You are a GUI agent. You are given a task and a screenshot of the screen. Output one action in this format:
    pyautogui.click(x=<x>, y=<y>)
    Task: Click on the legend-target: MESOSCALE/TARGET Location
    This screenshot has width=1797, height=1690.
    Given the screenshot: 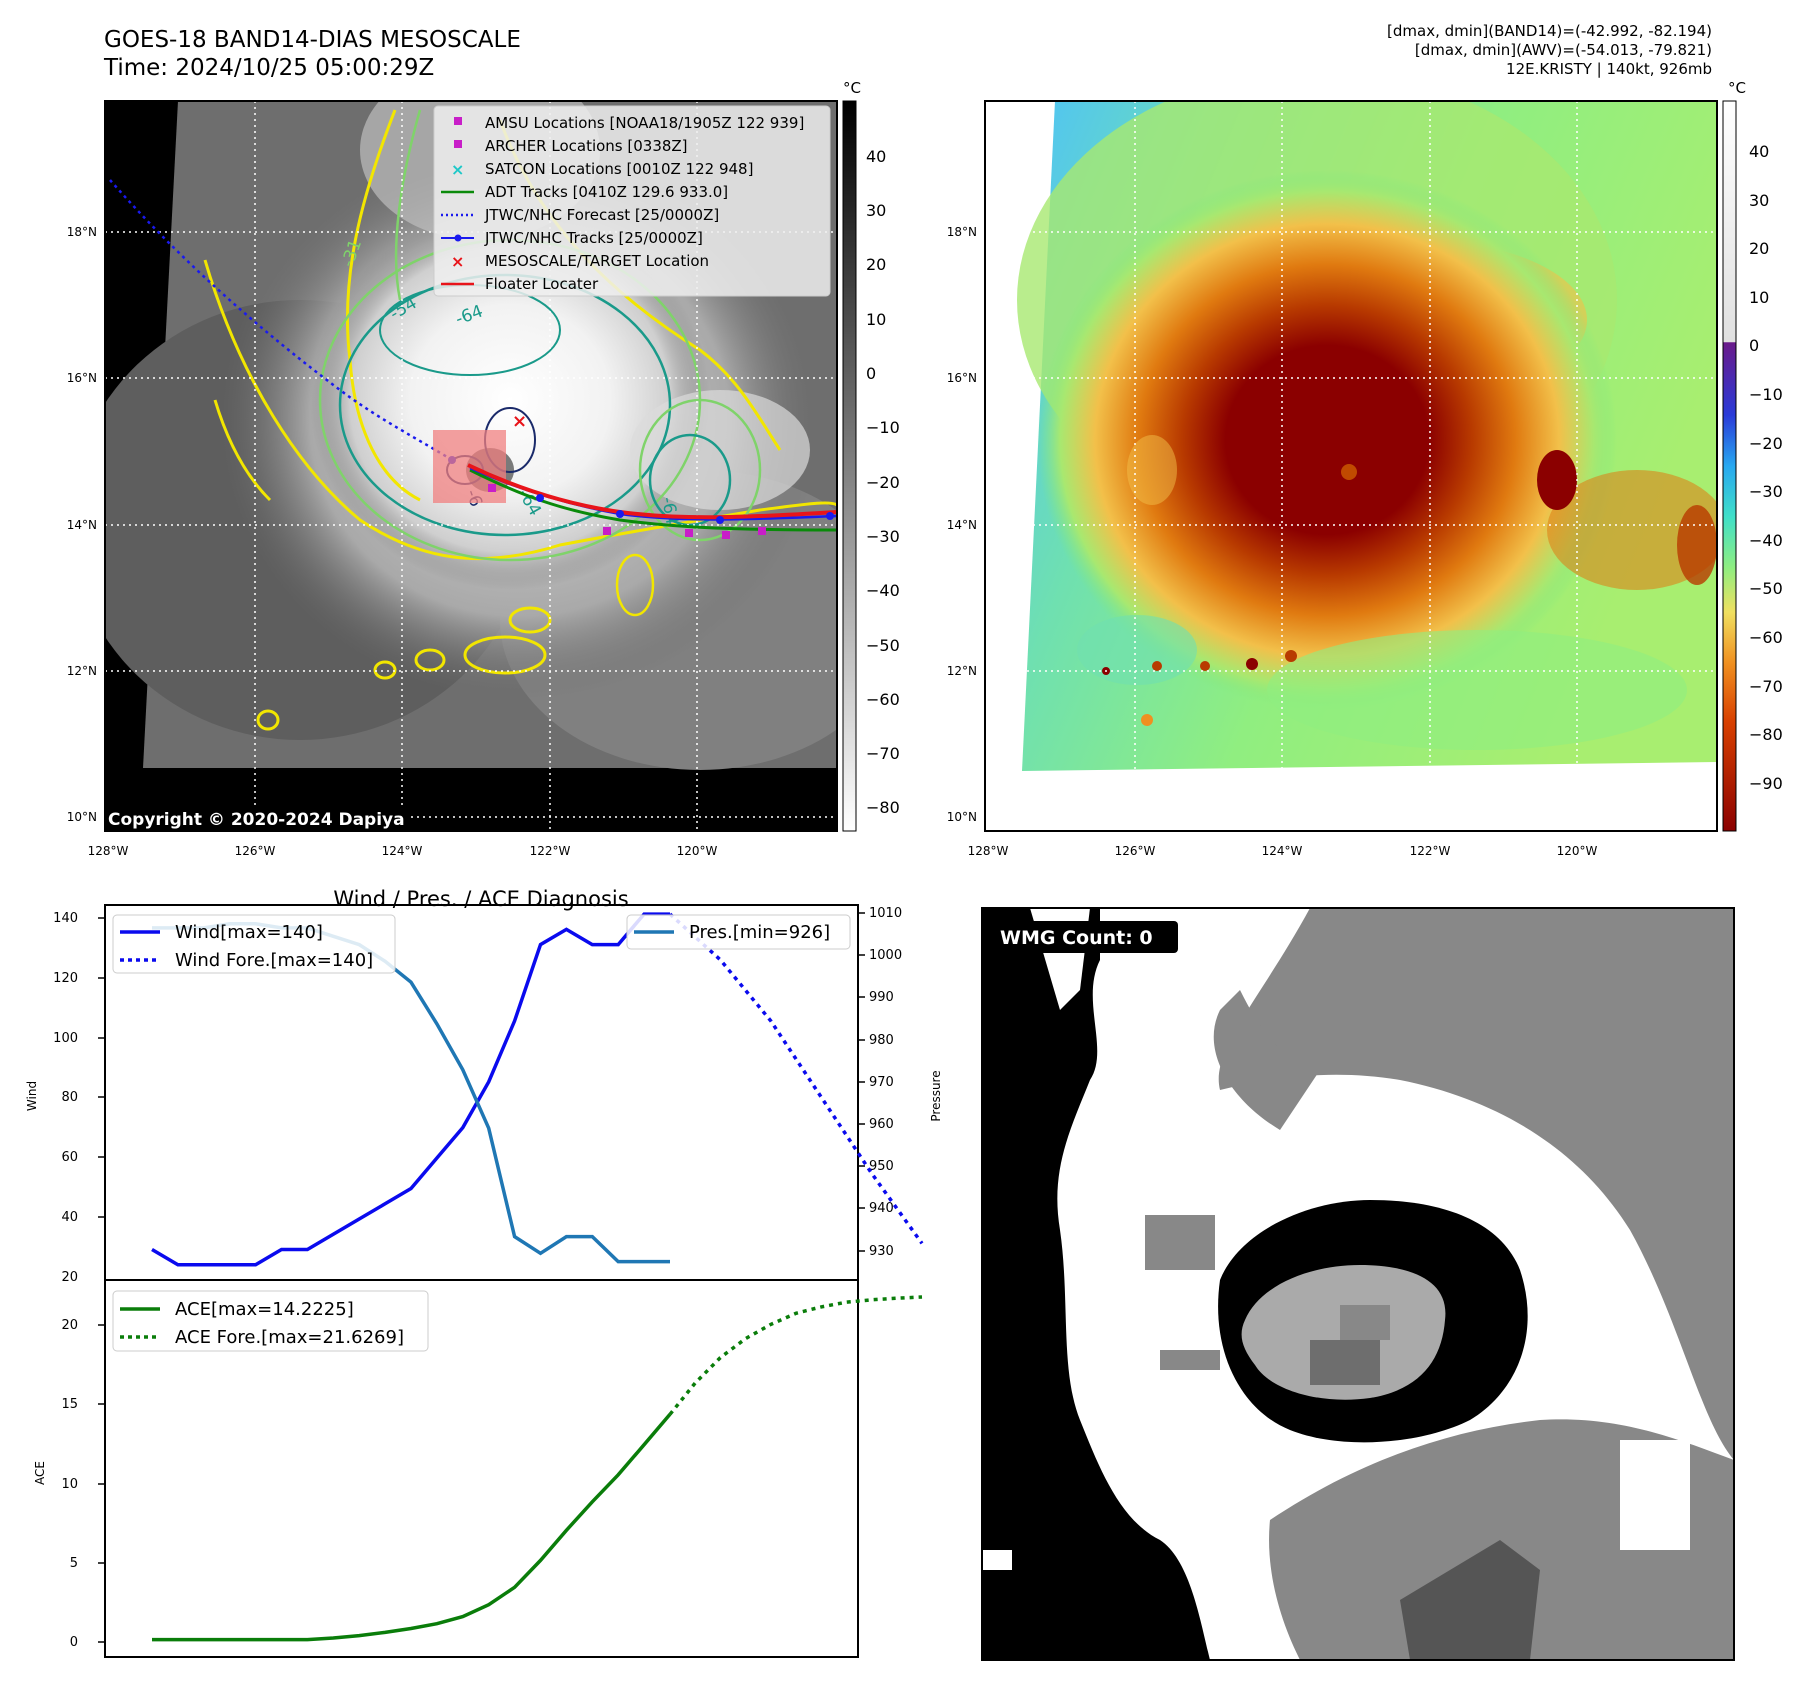 What is the action you would take?
    pyautogui.click(x=597, y=261)
    